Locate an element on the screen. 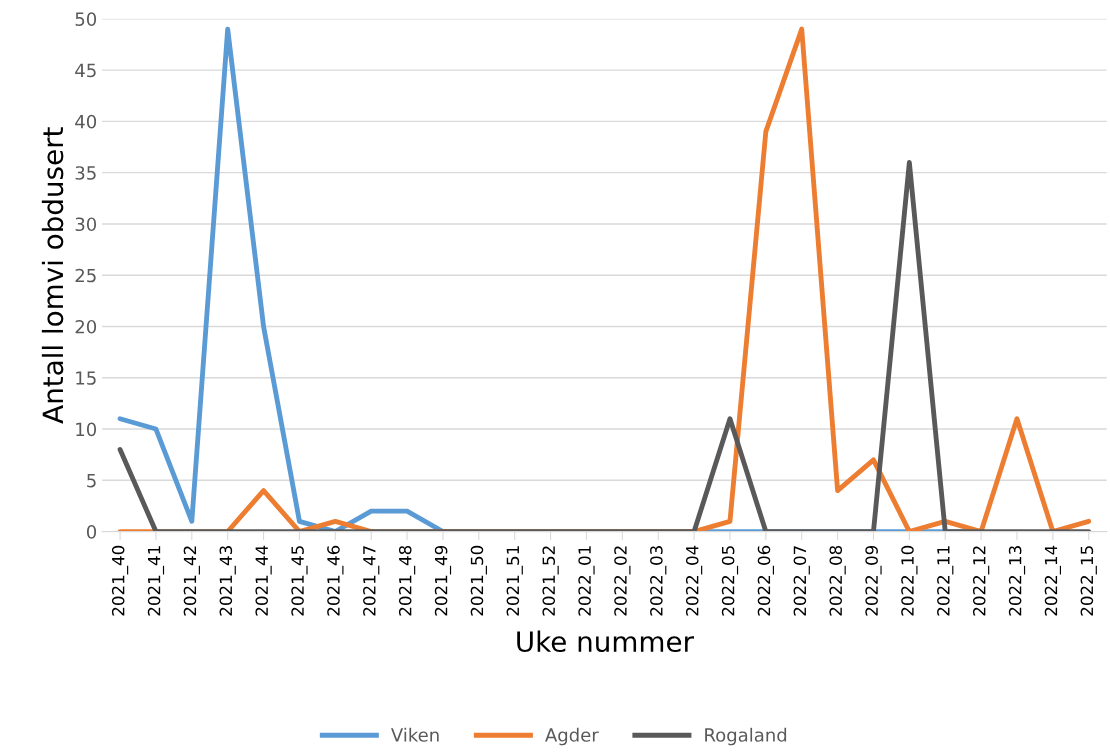 This screenshot has height=754, width=1110. x-tick-label: 2022_09 is located at coordinates (873, 580).